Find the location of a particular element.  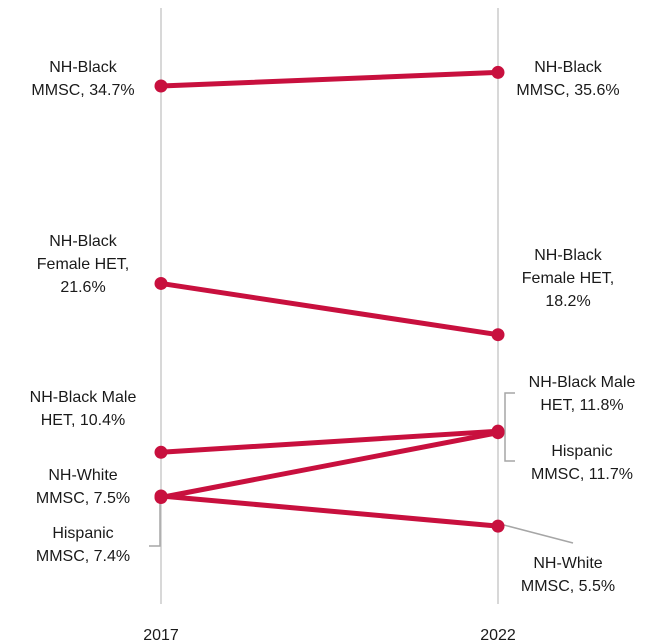

data-label: NH-White MMSC, 5.5% is located at coordinates (568, 575).